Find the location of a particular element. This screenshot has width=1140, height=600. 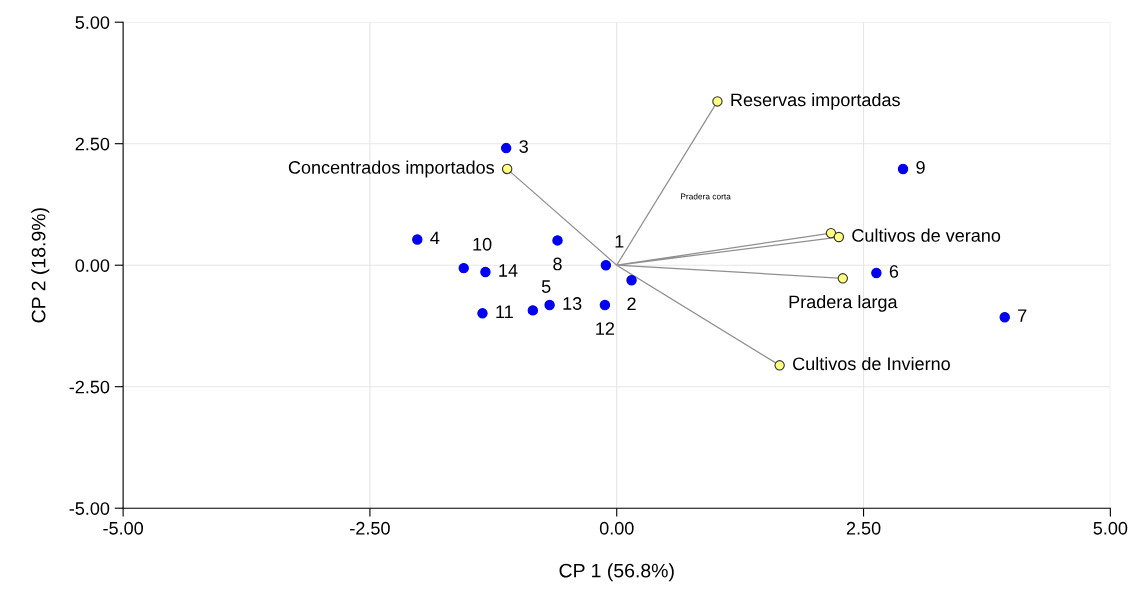

x-tick-label: 5.00 is located at coordinates (1110, 528).